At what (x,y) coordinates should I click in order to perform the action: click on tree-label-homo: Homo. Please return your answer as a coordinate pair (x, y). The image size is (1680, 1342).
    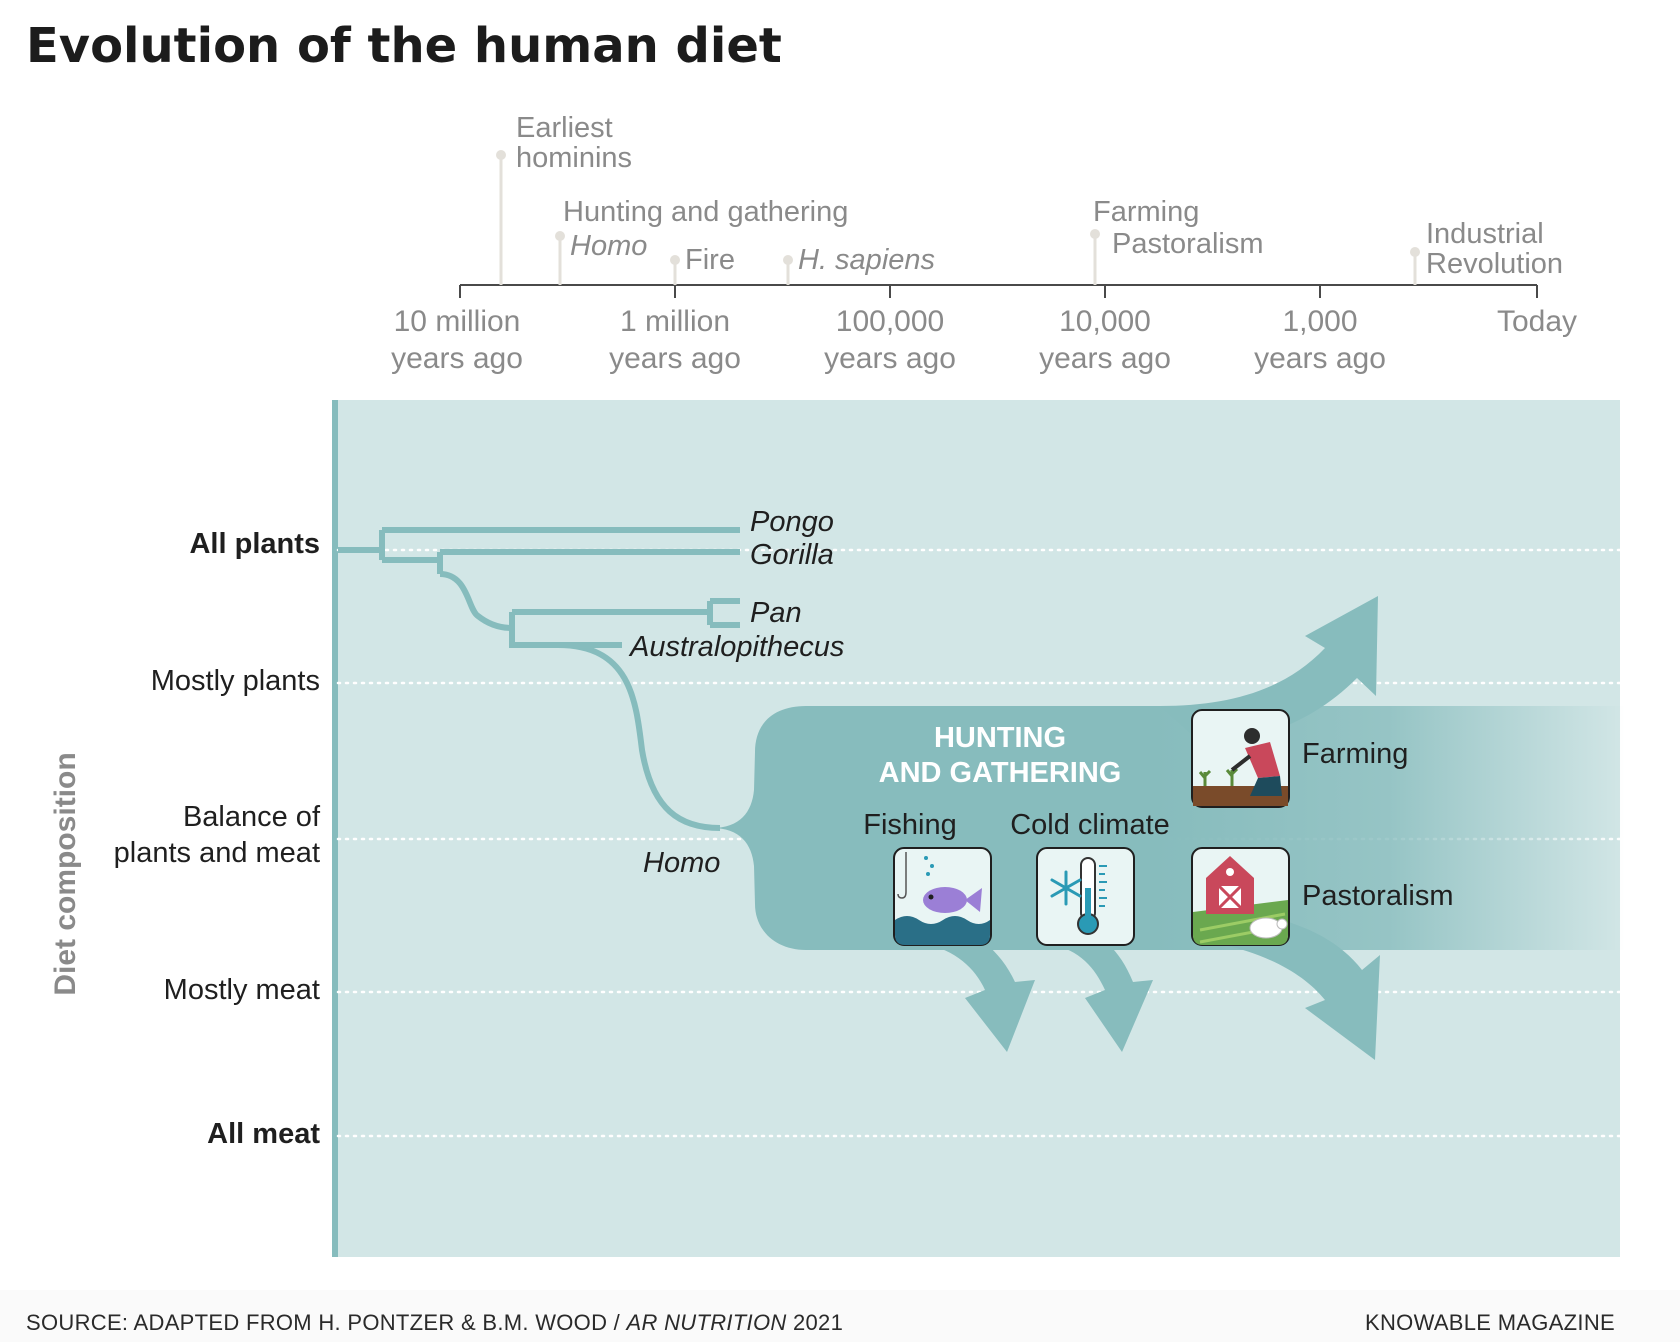
    Looking at the image, I should click on (681, 863).